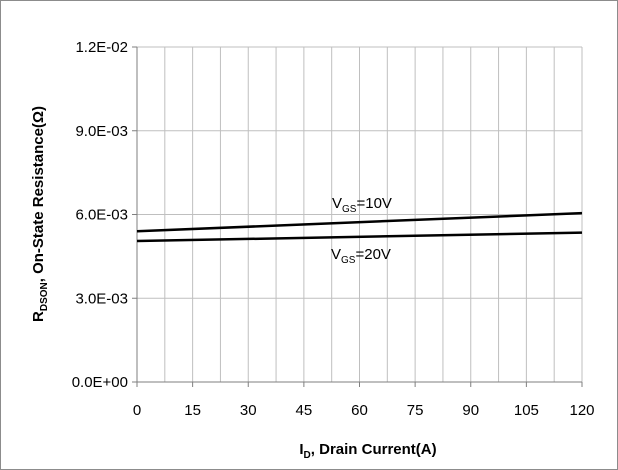  What do you see at coordinates (526, 410) in the screenshot?
I see `x-tick-label: 105` at bounding box center [526, 410].